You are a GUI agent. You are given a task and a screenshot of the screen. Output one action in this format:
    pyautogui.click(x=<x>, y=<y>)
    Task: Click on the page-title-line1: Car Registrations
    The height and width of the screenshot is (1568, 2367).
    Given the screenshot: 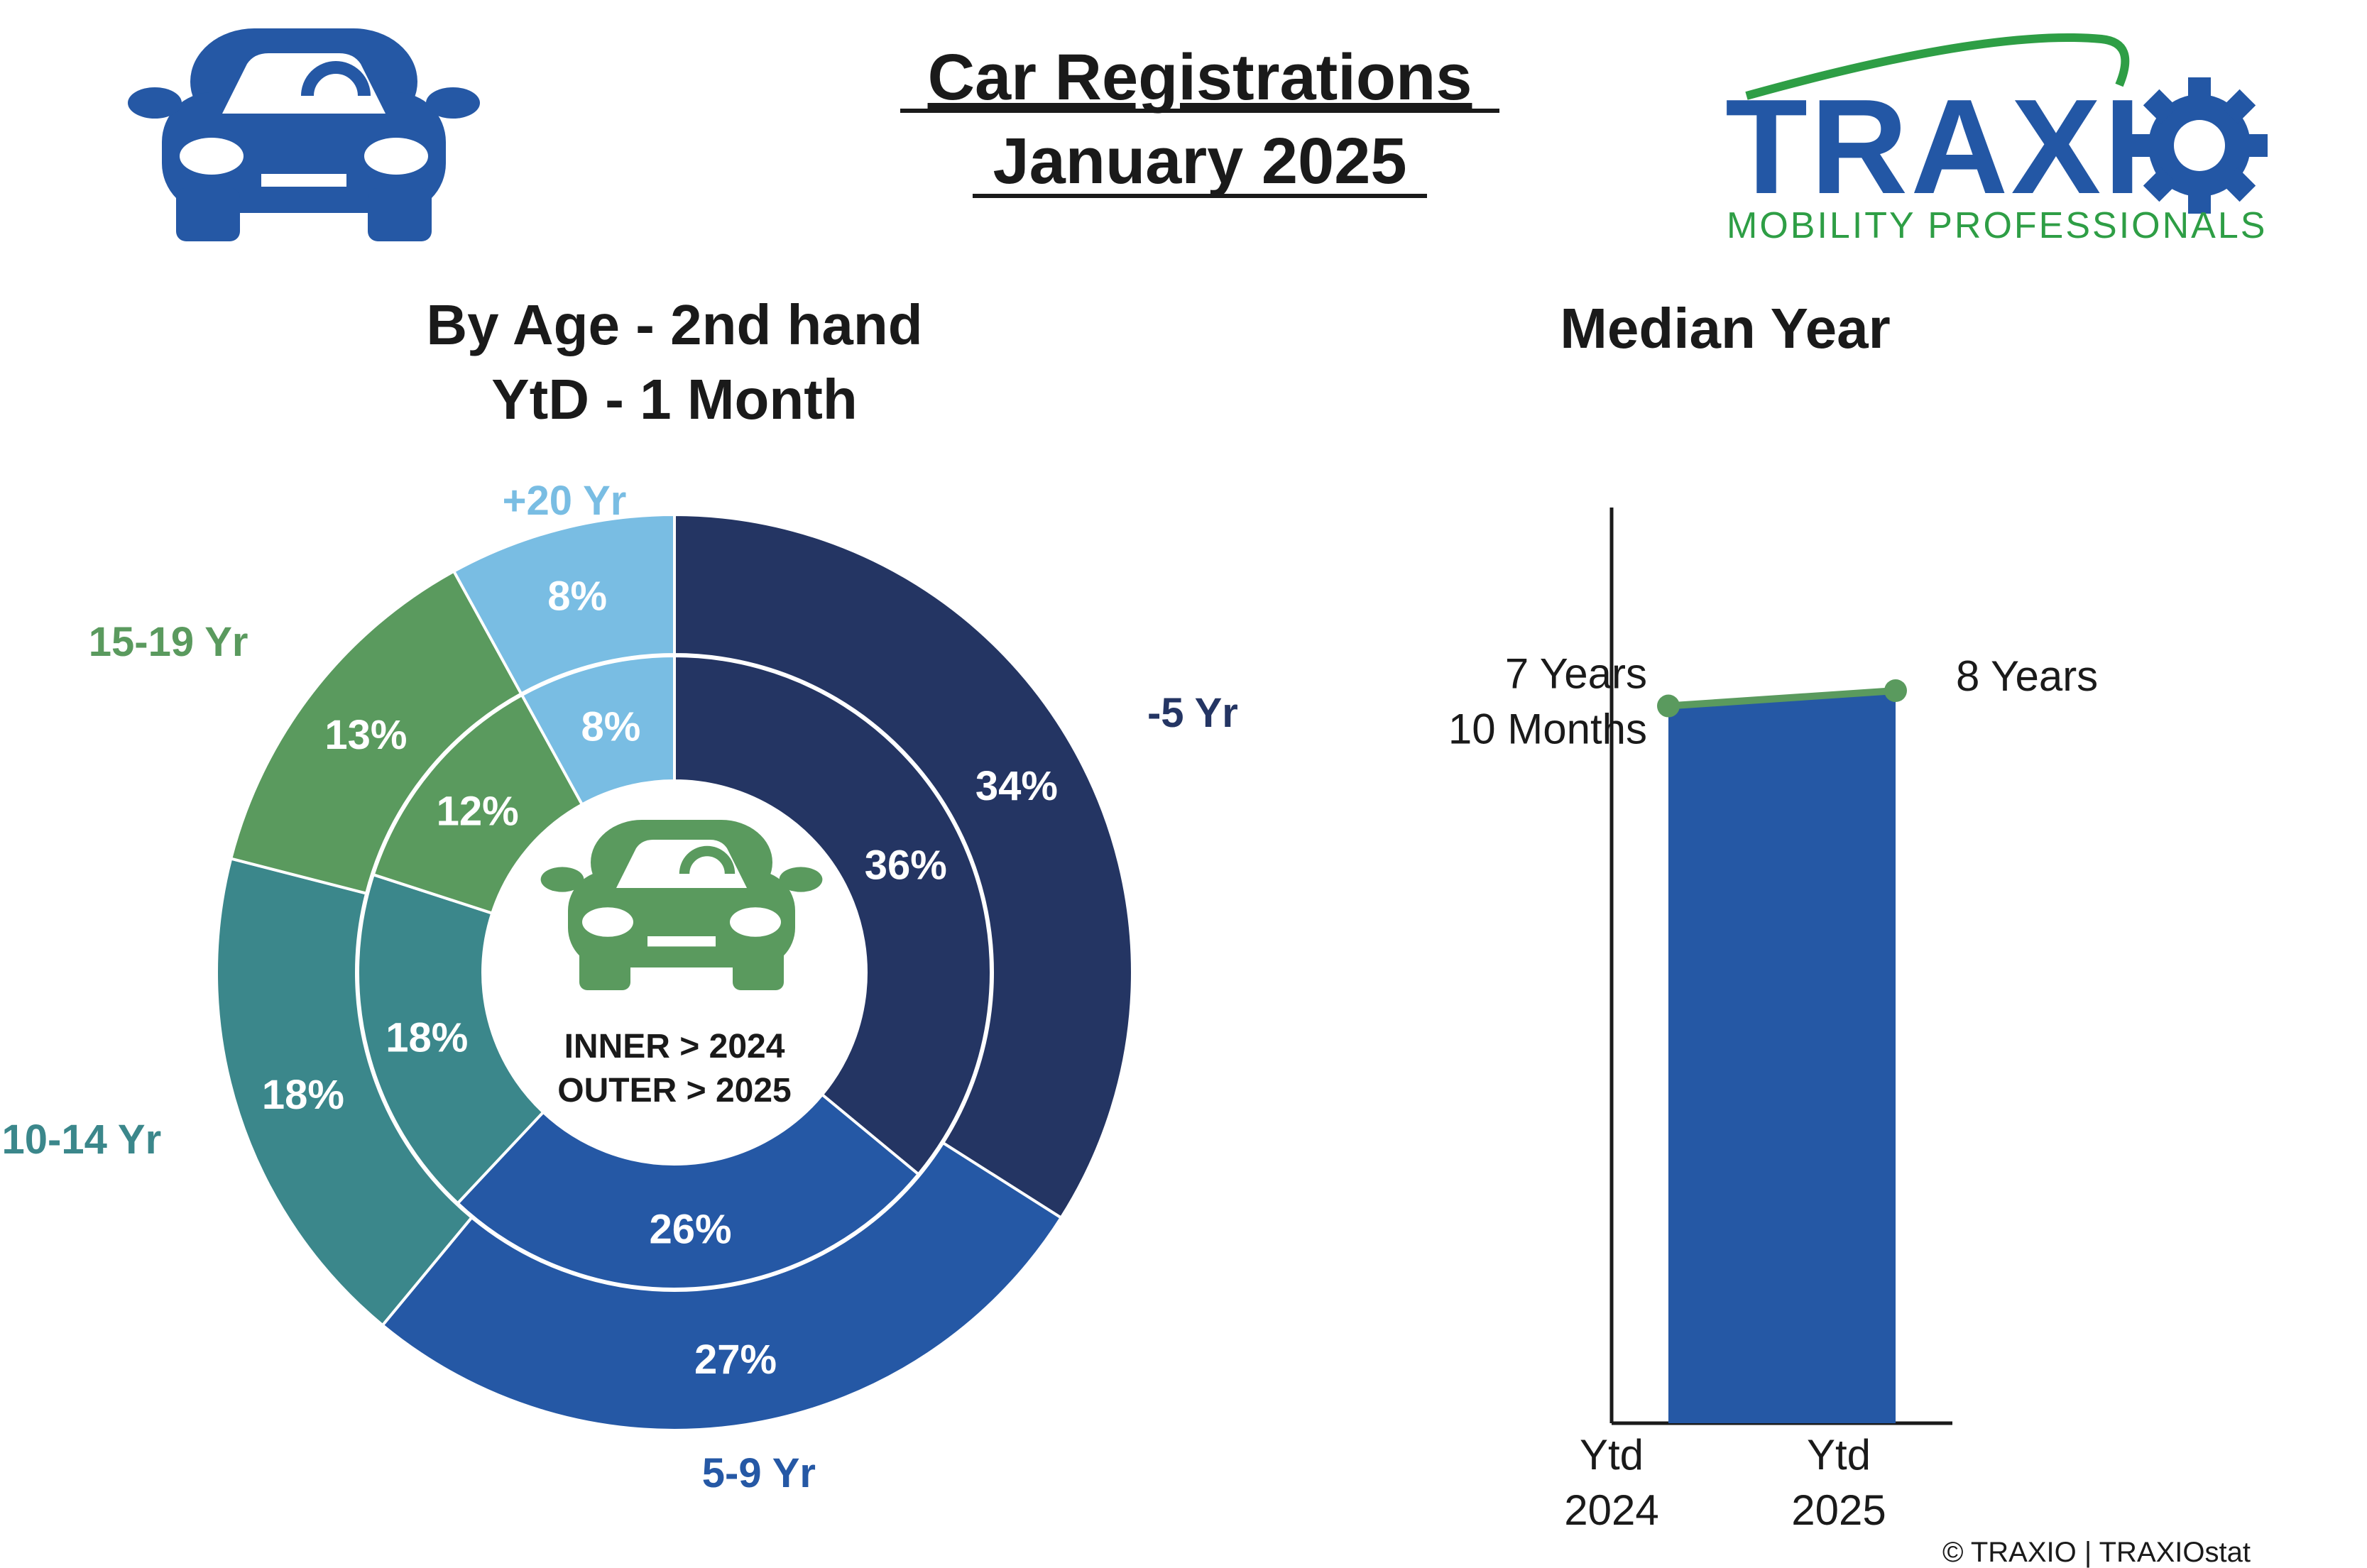 What is the action you would take?
    pyautogui.click(x=1200, y=78)
    